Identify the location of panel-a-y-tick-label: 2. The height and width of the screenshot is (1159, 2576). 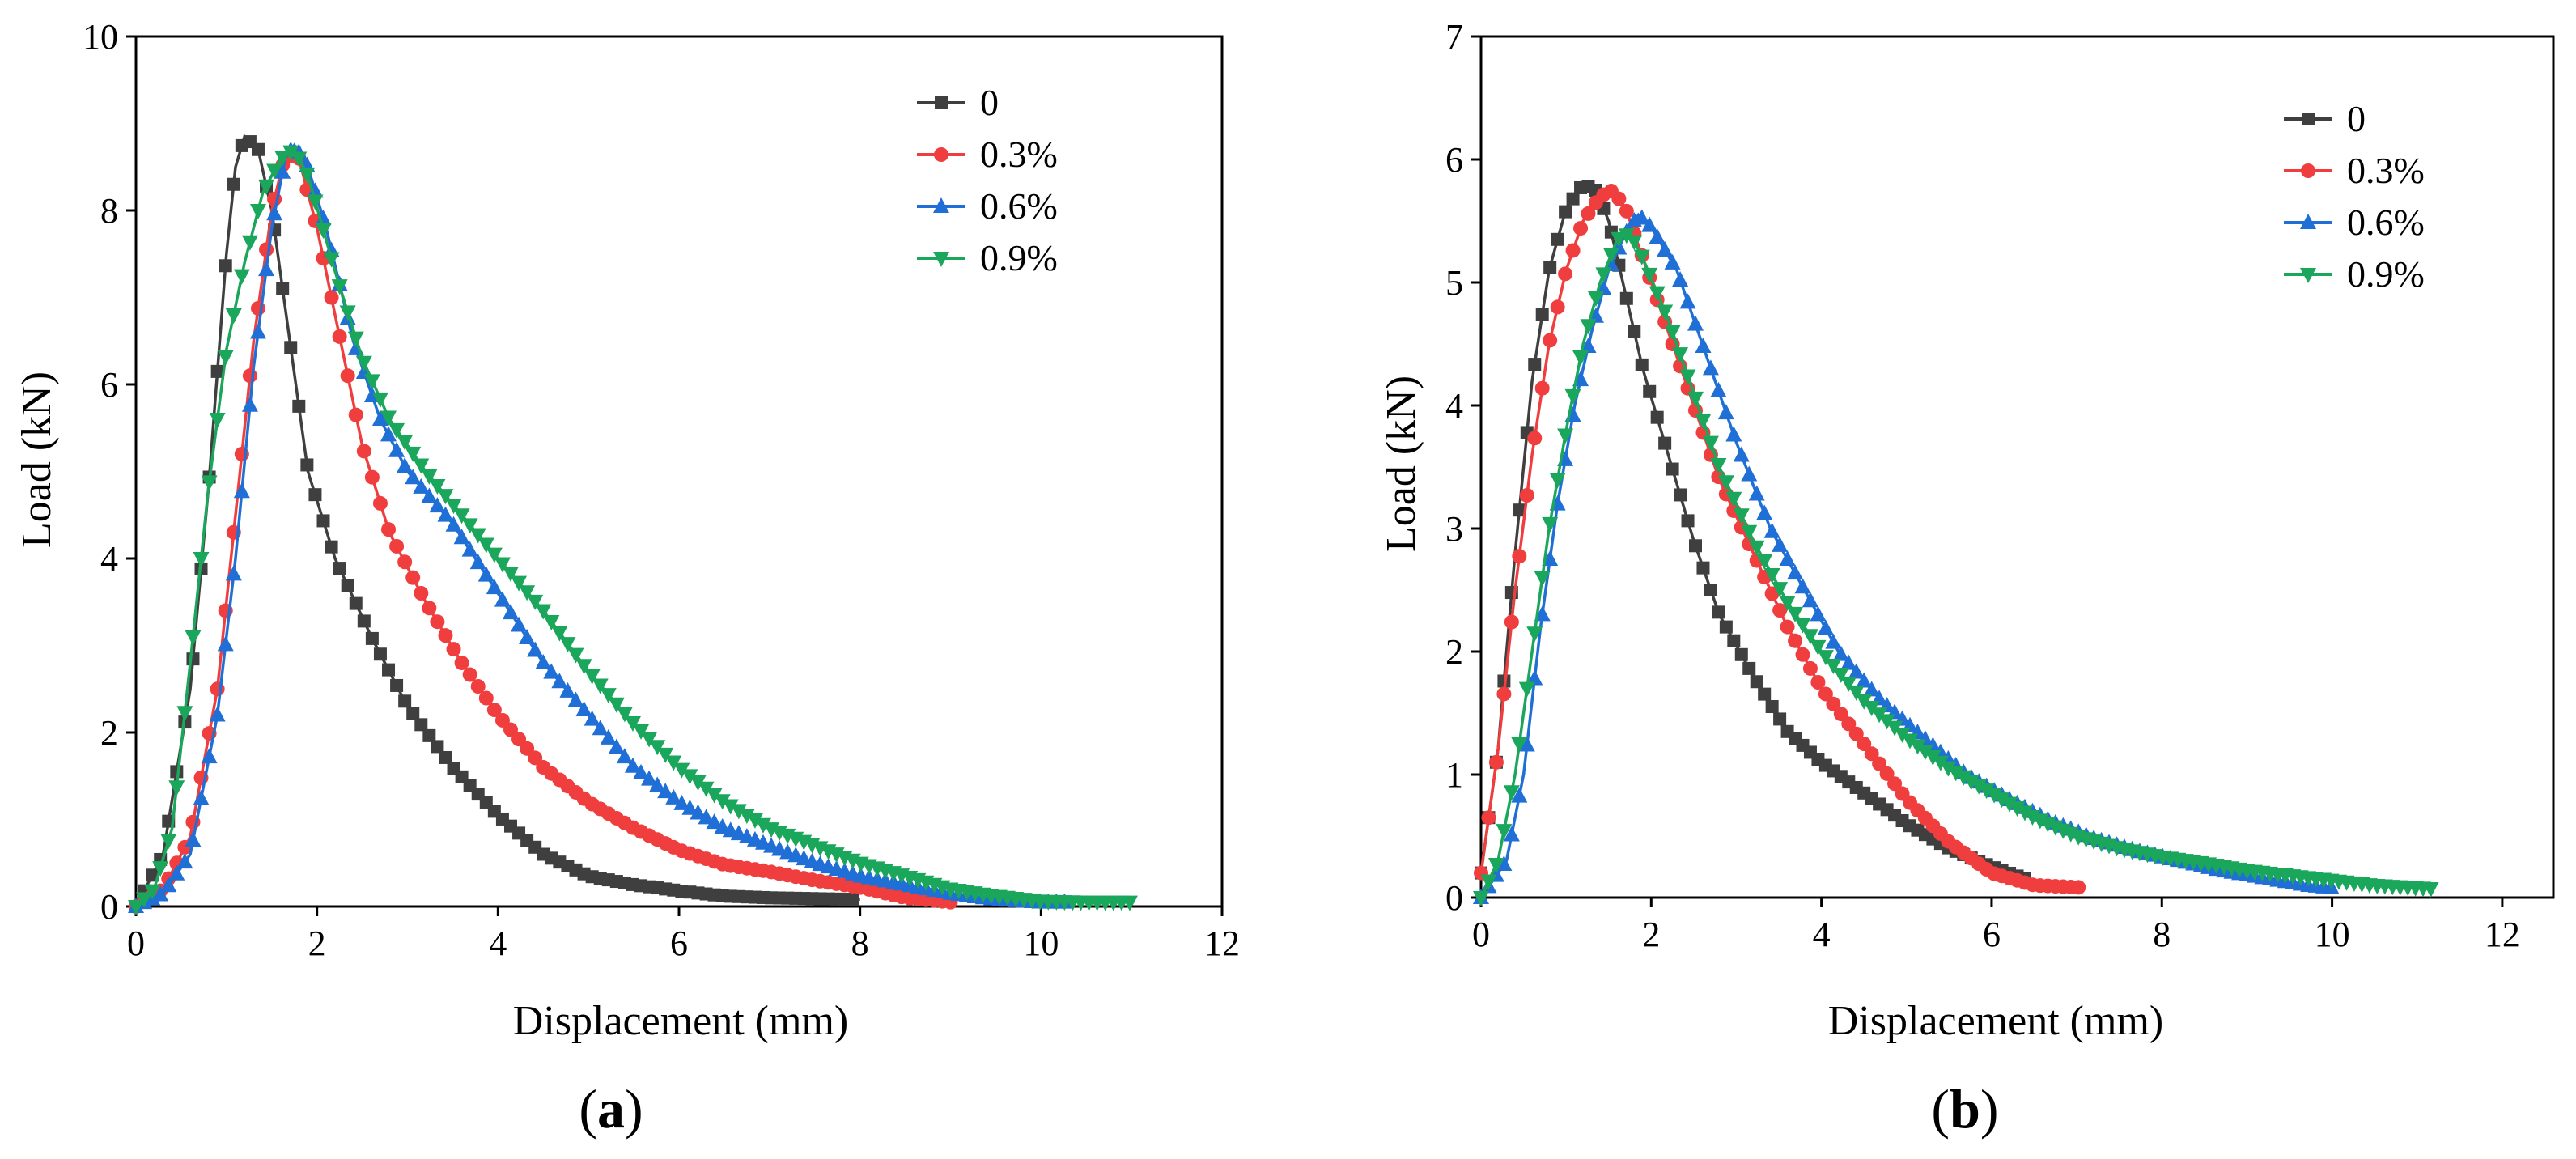
(109, 733).